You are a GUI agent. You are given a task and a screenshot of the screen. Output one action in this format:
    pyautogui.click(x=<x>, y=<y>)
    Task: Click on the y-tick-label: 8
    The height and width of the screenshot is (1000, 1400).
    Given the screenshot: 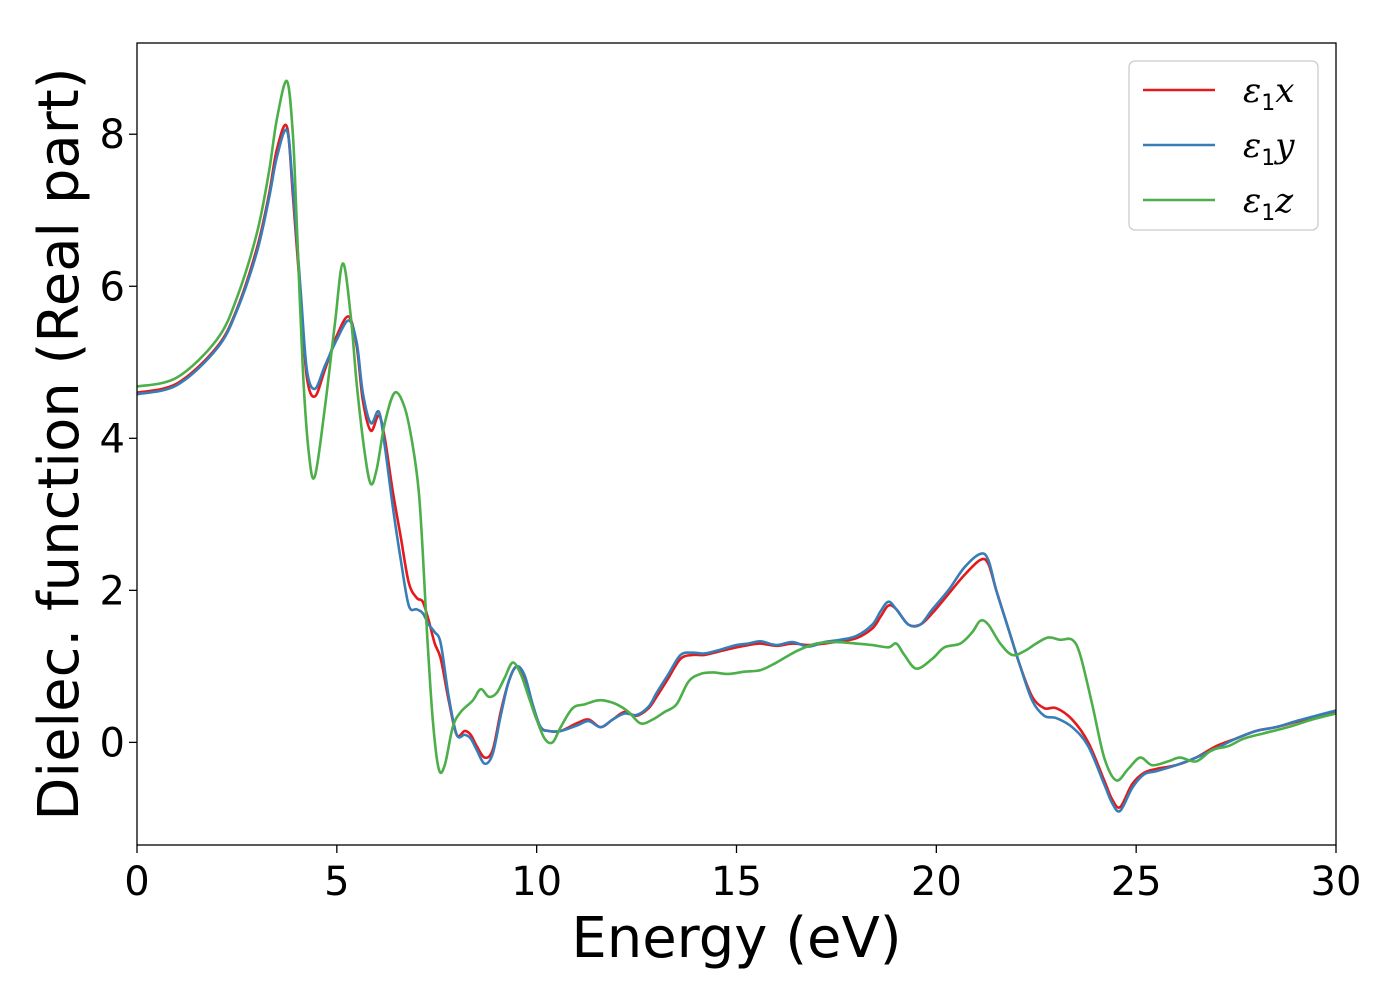 What is the action you would take?
    pyautogui.click(x=112, y=135)
    